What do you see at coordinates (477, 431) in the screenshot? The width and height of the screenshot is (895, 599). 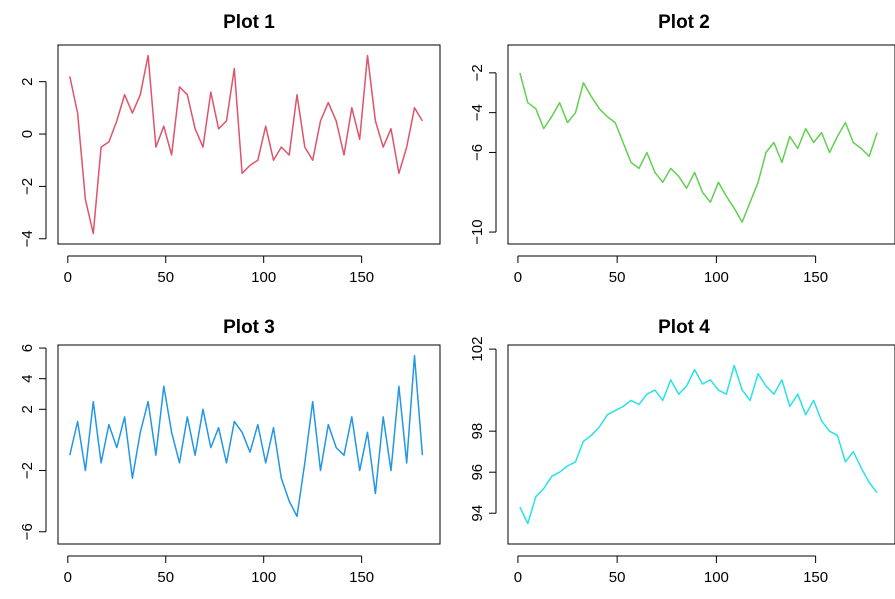 I see `y-tick-label: 98` at bounding box center [477, 431].